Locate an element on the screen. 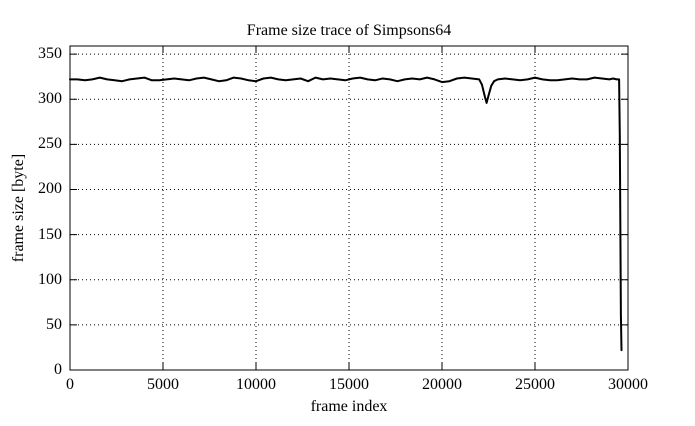 Image resolution: width=695 pixels, height=426 pixels. x-tick-label: 20000 is located at coordinates (442, 384).